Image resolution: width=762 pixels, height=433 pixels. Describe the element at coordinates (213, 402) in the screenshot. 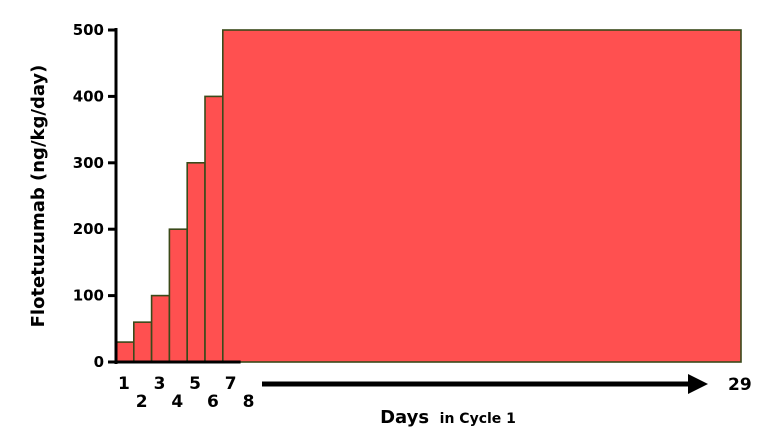

I see `day-label-6: 6` at that location.